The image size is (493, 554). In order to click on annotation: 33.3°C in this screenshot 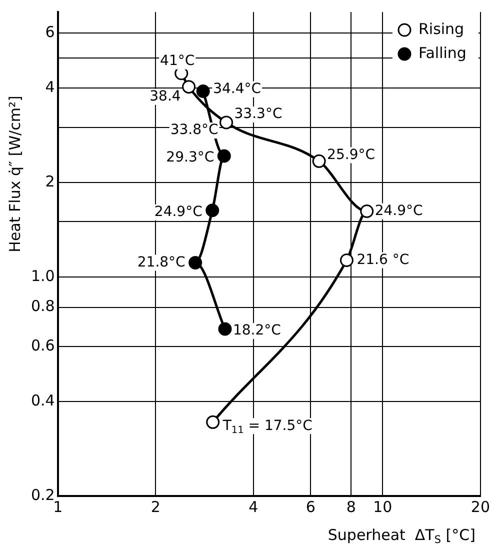, I will do `click(258, 114)`.